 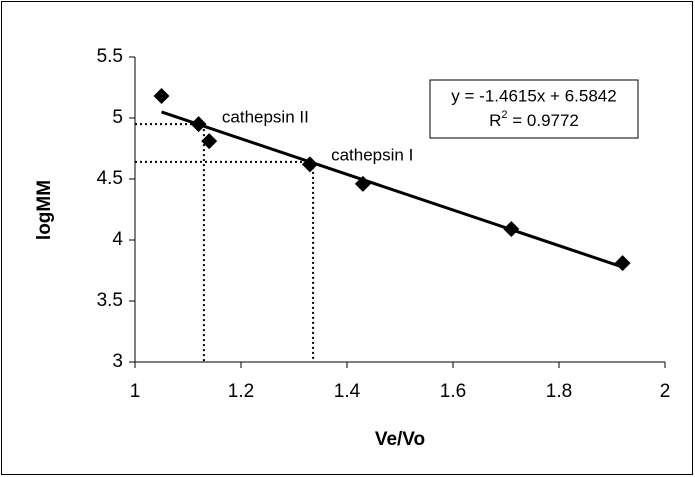 I want to click on y-tick-label: 5.5, so click(x=110, y=56).